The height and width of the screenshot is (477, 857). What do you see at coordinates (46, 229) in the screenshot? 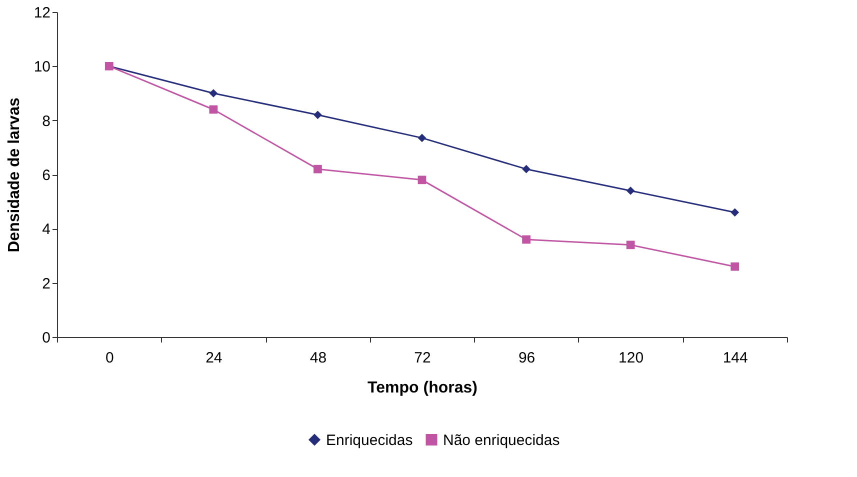
I see `y-tick-label: 4` at bounding box center [46, 229].